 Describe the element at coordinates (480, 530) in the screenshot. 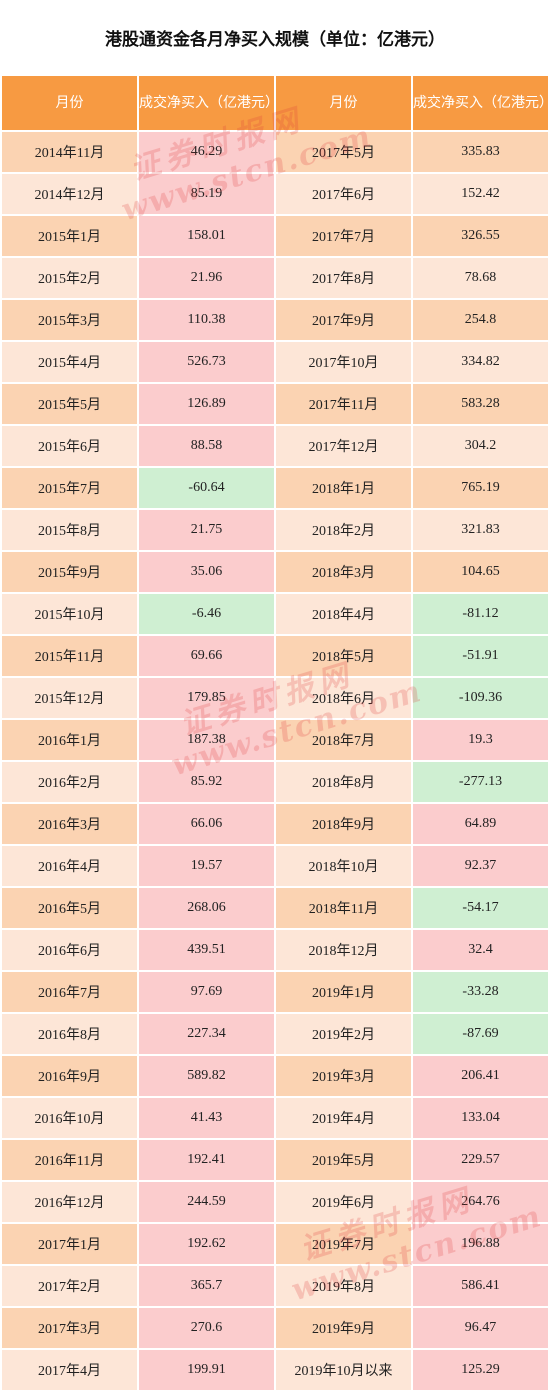

I see `net-buy-cell: 321.83` at that location.